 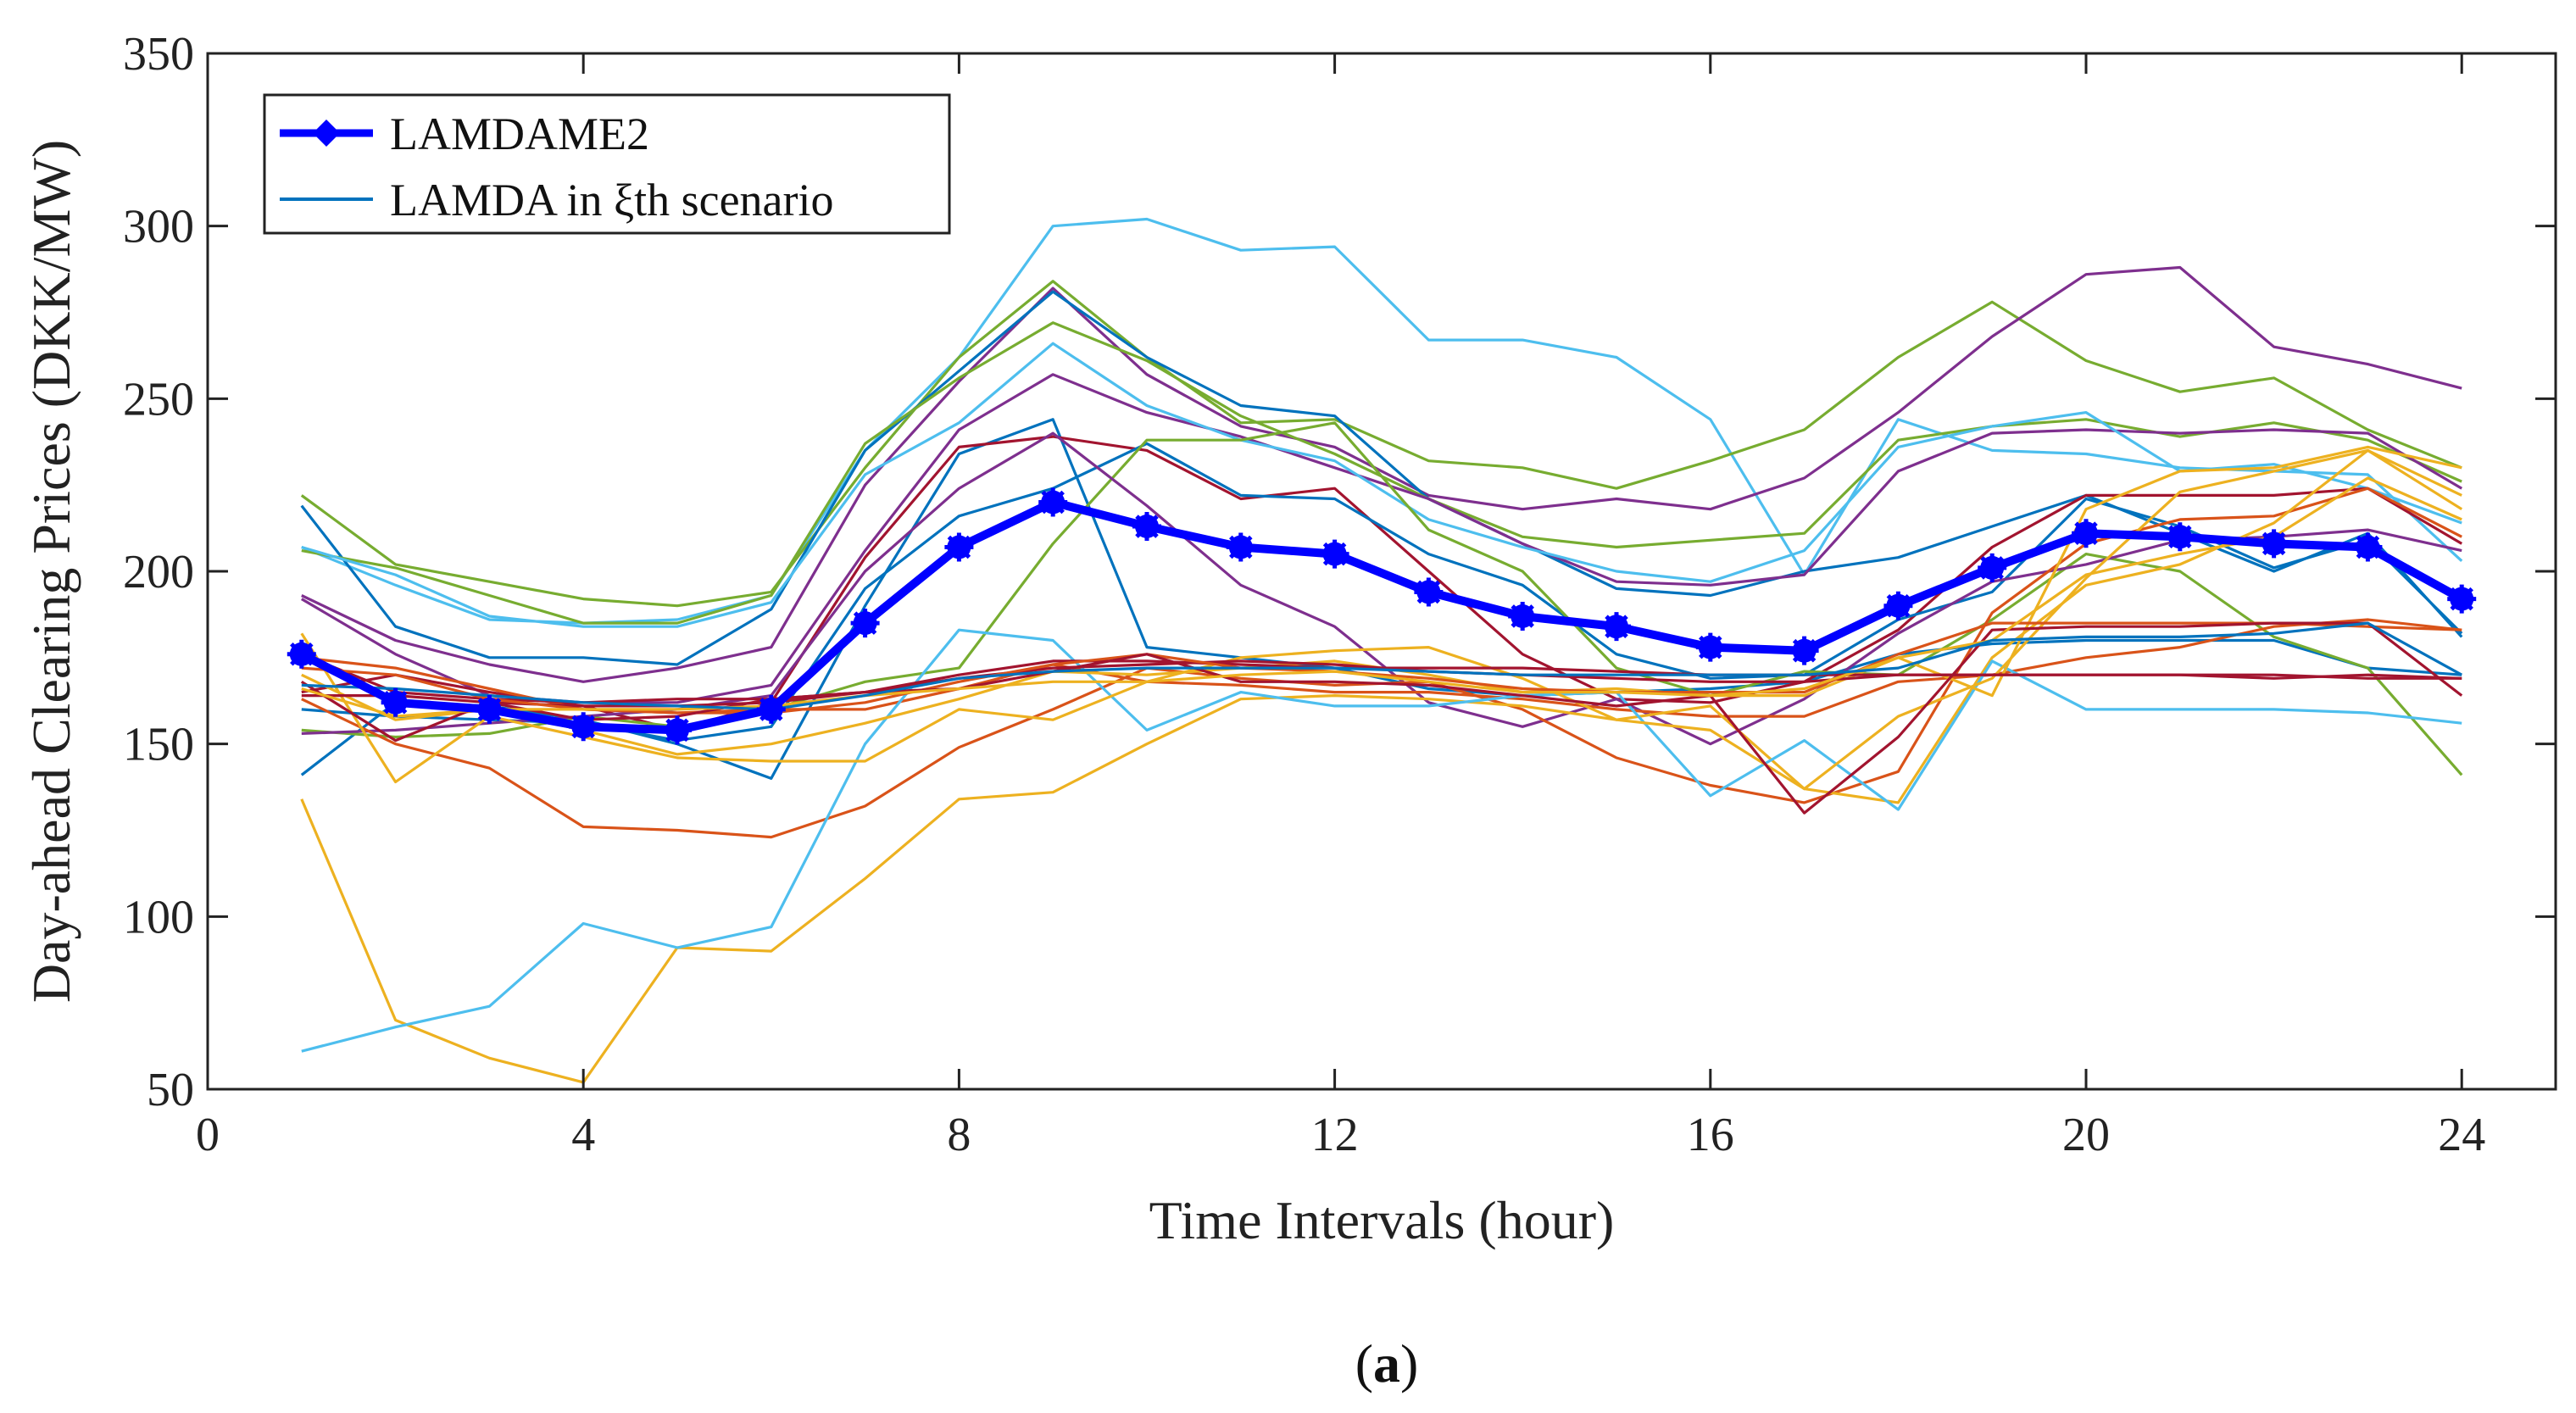 I want to click on main-series-line, so click(x=1381, y=616).